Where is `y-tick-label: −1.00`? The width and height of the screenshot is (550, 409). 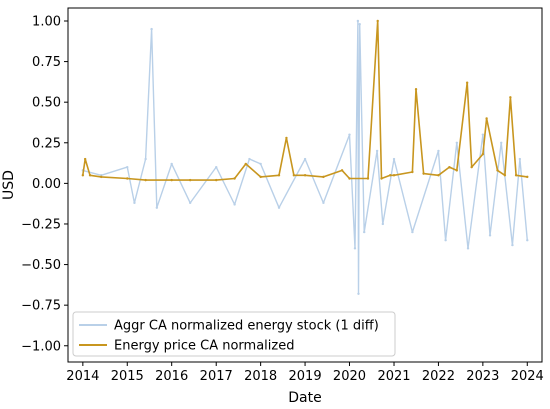 y-tick-label: −1.00 is located at coordinates (41, 346).